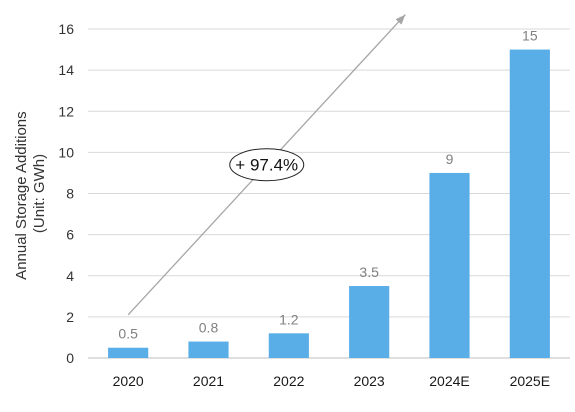 Image resolution: width=575 pixels, height=412 pixels. What do you see at coordinates (70, 317) in the screenshot?
I see `y-tick-label-2: 2` at bounding box center [70, 317].